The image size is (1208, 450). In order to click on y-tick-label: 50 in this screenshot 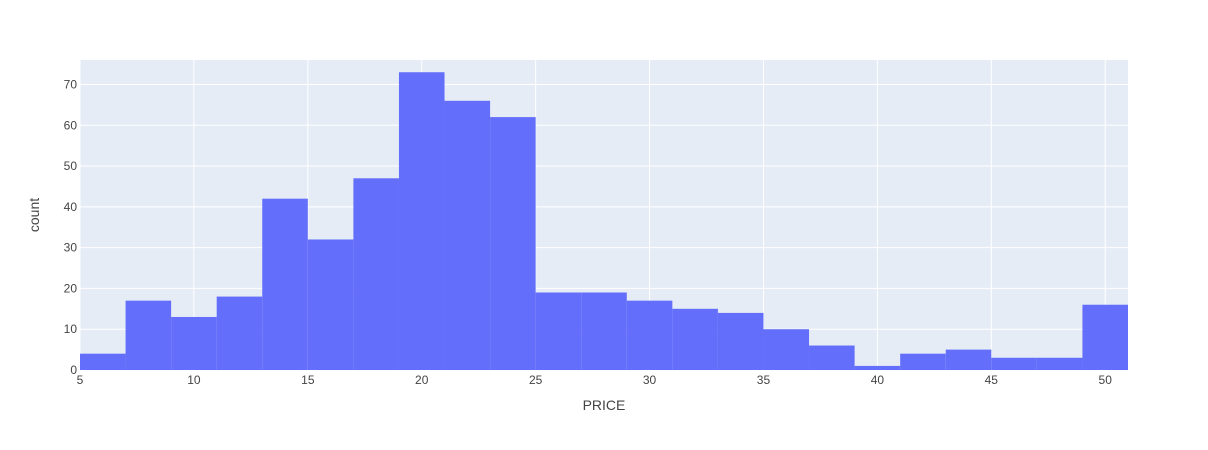, I will do `click(71, 166)`.